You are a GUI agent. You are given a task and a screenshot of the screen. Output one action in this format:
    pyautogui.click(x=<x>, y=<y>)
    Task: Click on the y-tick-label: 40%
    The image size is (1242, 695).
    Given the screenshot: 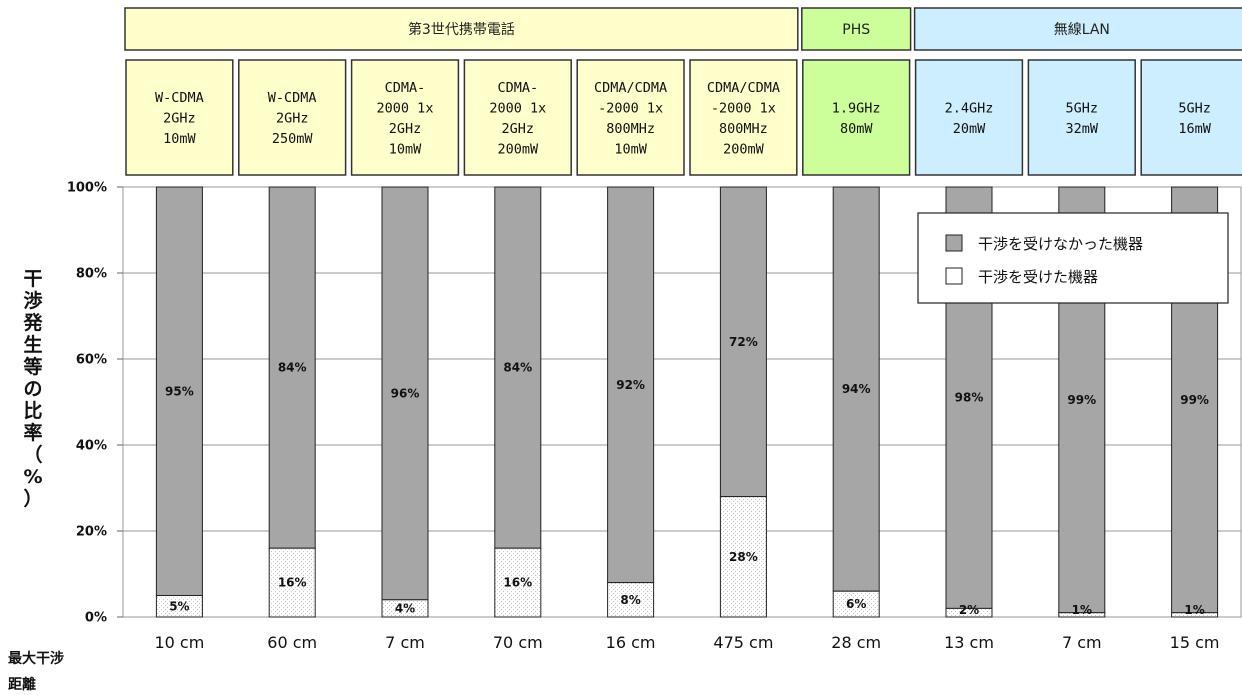 What is the action you would take?
    pyautogui.click(x=91, y=446)
    